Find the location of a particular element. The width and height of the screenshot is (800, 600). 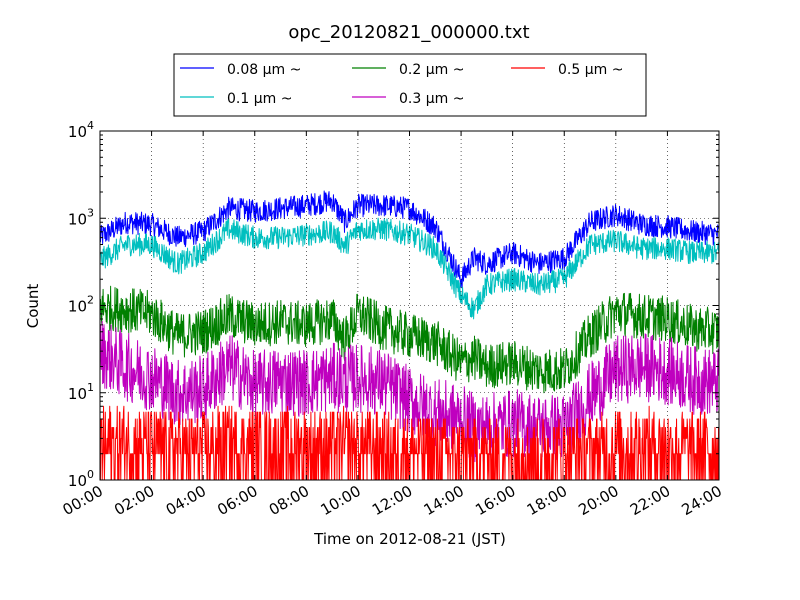

x-axis-label: Time on 2012-08-21 (JST) is located at coordinates (409, 539).